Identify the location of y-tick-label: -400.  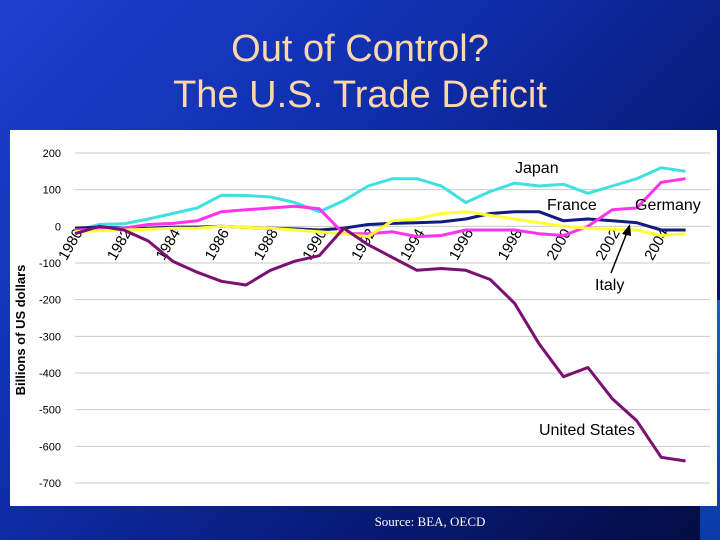
(50, 374).